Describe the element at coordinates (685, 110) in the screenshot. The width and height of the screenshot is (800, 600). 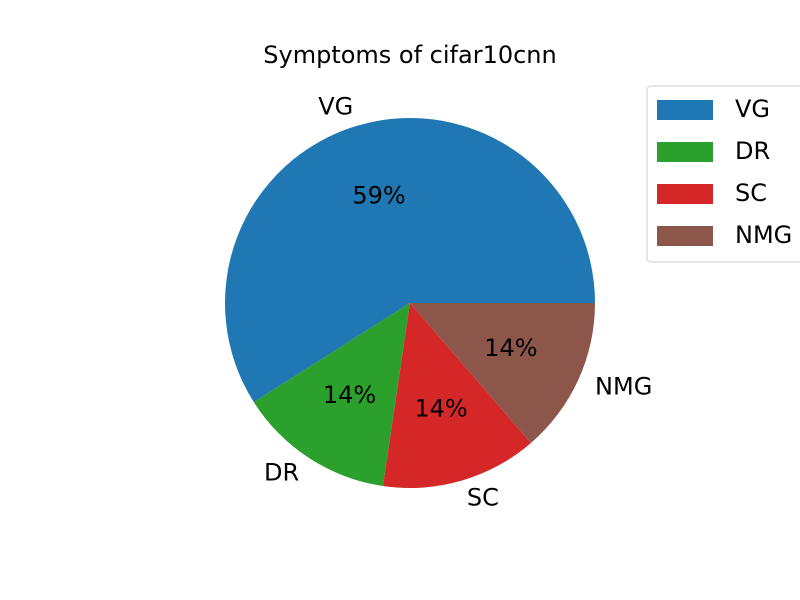
I see `legend-swatch-vg` at that location.